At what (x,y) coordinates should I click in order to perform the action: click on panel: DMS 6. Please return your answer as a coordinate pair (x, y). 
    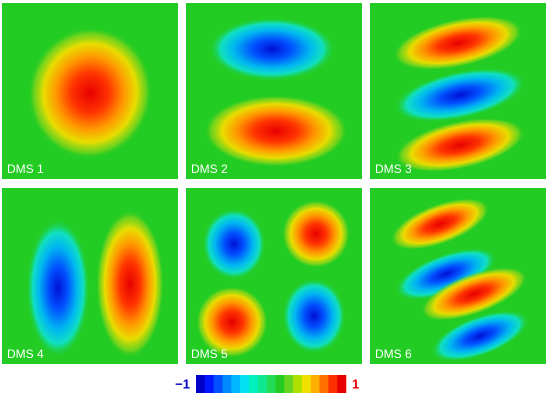
    Looking at the image, I should click on (458, 276).